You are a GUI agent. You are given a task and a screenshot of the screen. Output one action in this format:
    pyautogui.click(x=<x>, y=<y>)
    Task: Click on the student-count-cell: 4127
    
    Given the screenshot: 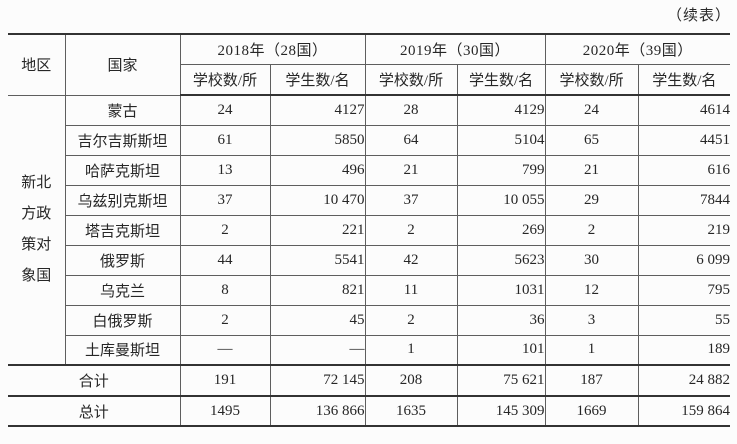 What is the action you would take?
    pyautogui.click(x=317, y=110)
    